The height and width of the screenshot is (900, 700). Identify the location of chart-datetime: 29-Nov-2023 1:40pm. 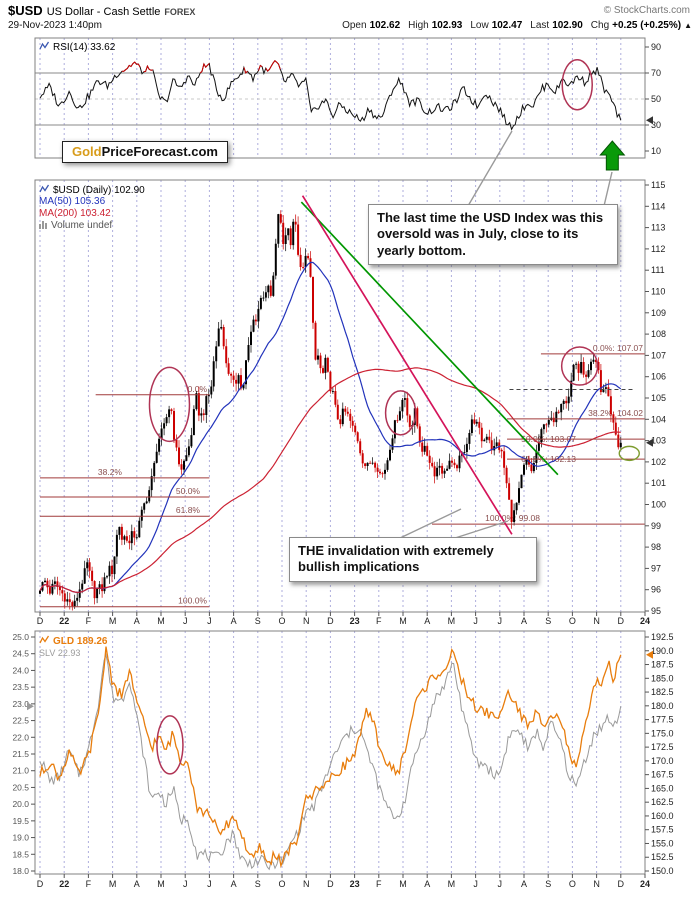
(55, 25).